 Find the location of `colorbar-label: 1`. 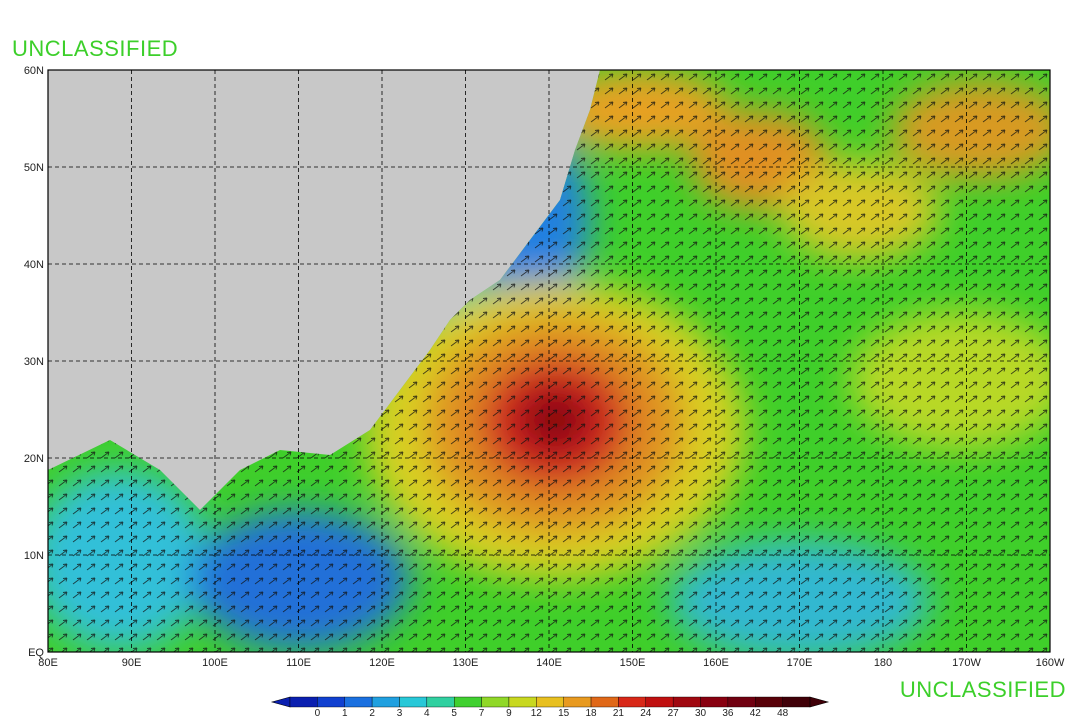

colorbar-label: 1 is located at coordinates (345, 713).